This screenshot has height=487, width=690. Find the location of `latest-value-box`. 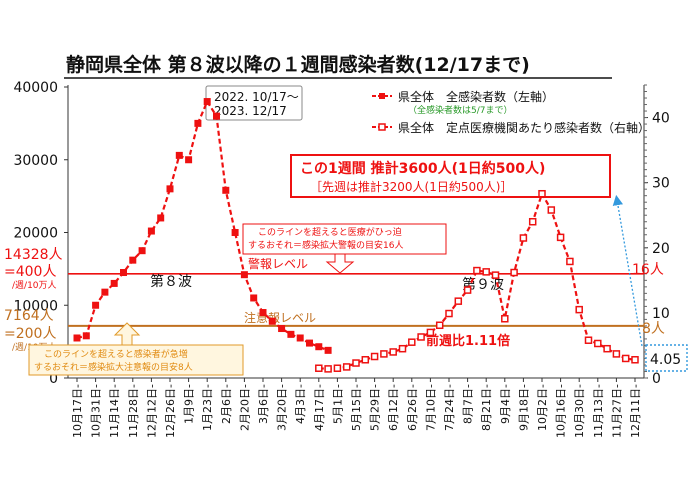

latest-value-box is located at coordinates (666, 358).